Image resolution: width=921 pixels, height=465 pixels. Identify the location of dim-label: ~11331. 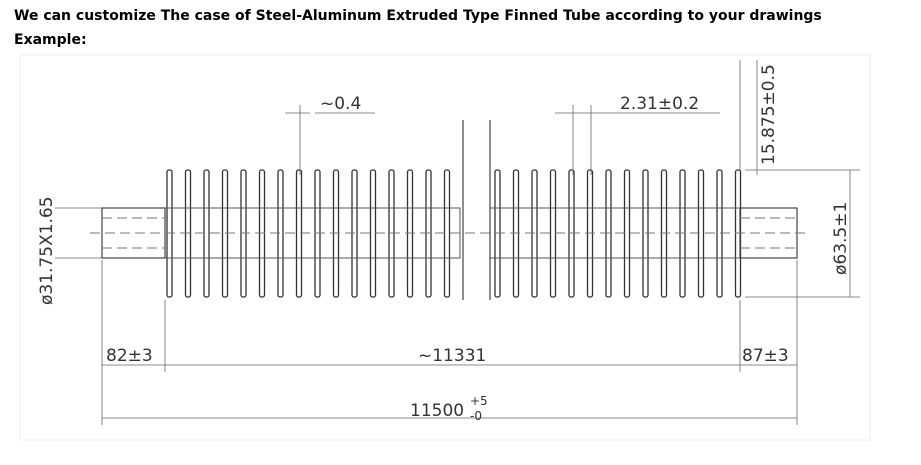
(452, 356).